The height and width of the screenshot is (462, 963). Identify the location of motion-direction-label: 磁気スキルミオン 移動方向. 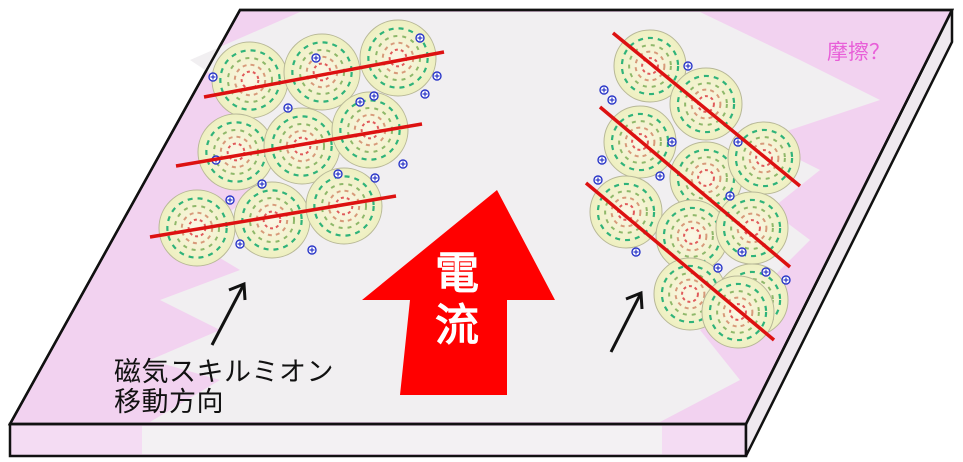
(224, 388).